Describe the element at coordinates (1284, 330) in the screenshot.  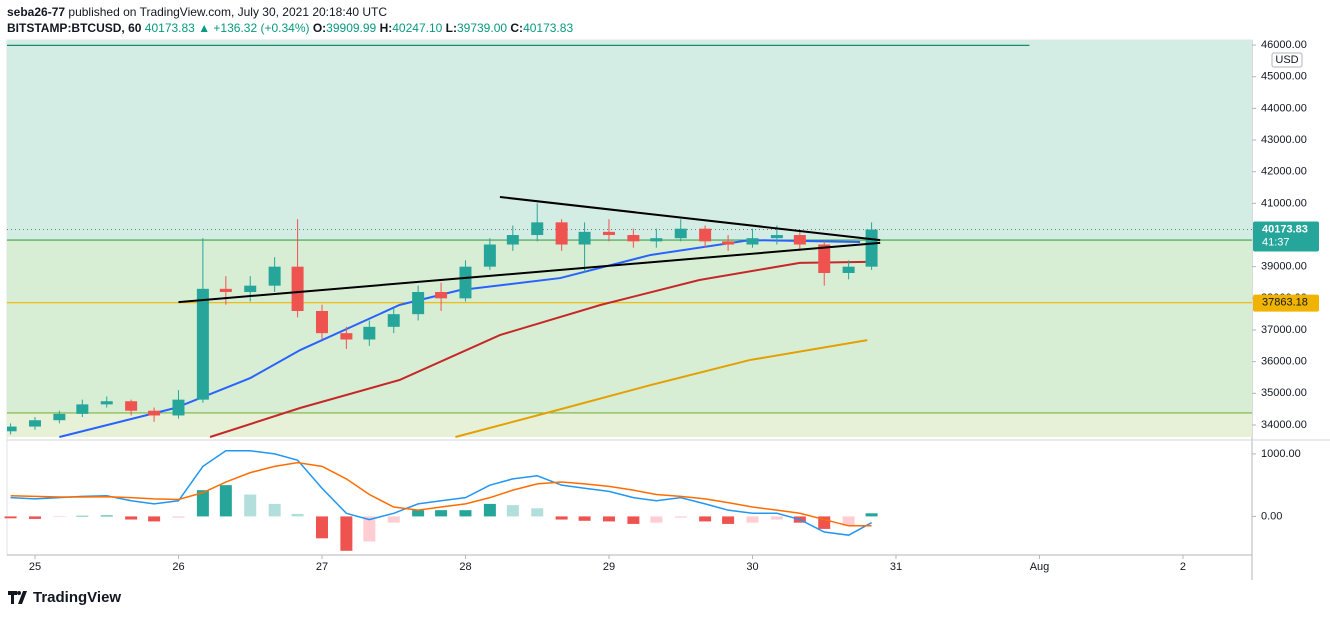
I see `y-tick-label: 37000.00` at that location.